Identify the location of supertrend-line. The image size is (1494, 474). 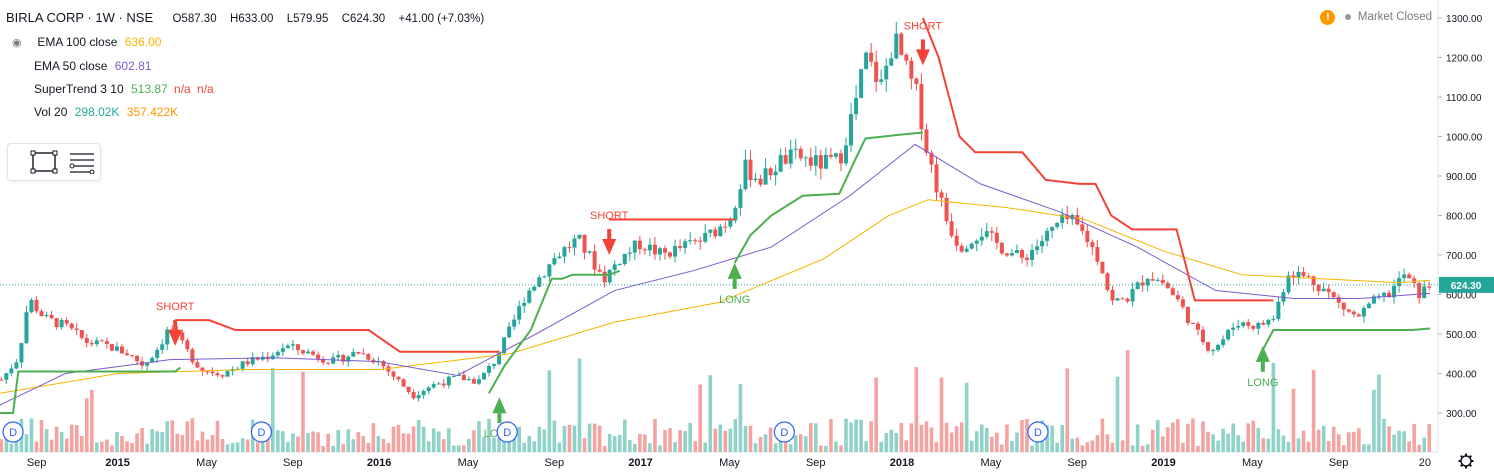
(1346, 339).